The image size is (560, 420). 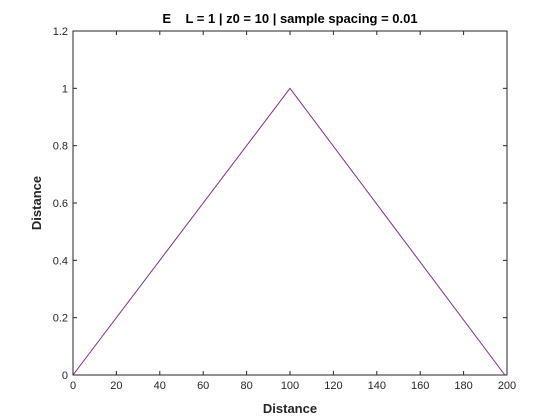 What do you see at coordinates (116, 386) in the screenshot?
I see `x-tick-label: 20` at bounding box center [116, 386].